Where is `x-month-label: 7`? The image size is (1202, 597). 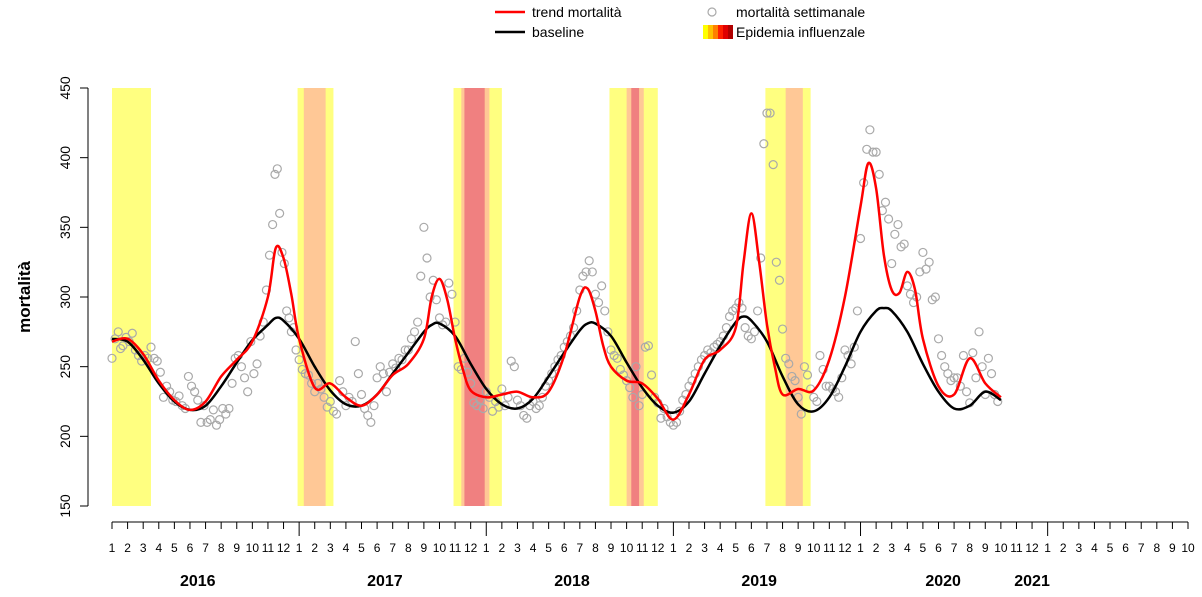 x-month-label: 7 is located at coordinates (767, 548).